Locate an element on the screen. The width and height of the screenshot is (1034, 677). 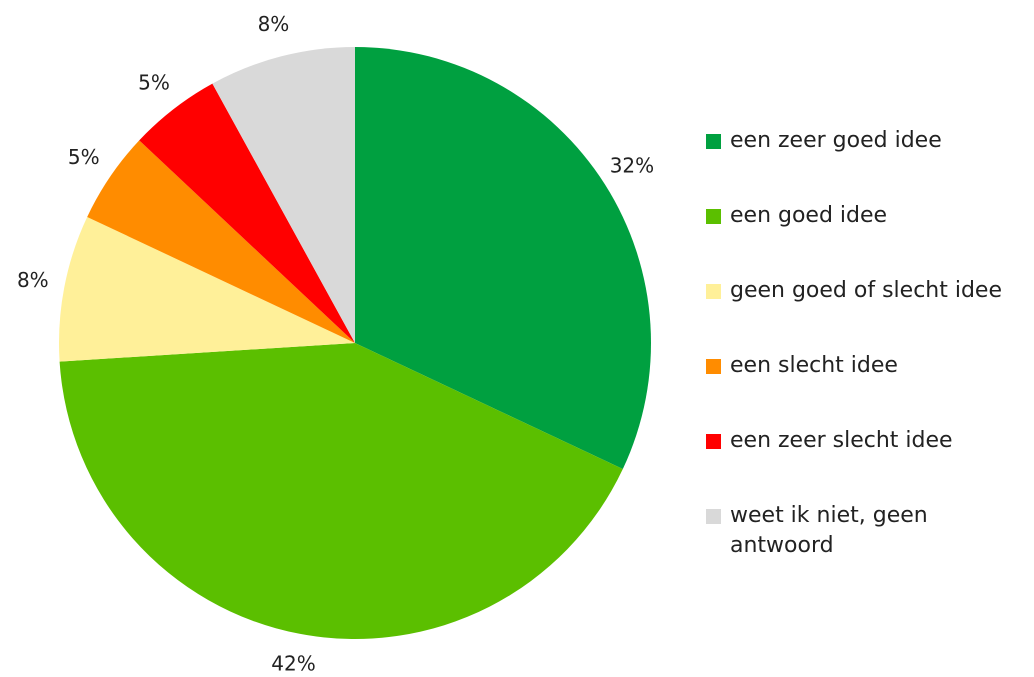
legend-item: een zeer slecht idee is located at coordinates (863, 463).